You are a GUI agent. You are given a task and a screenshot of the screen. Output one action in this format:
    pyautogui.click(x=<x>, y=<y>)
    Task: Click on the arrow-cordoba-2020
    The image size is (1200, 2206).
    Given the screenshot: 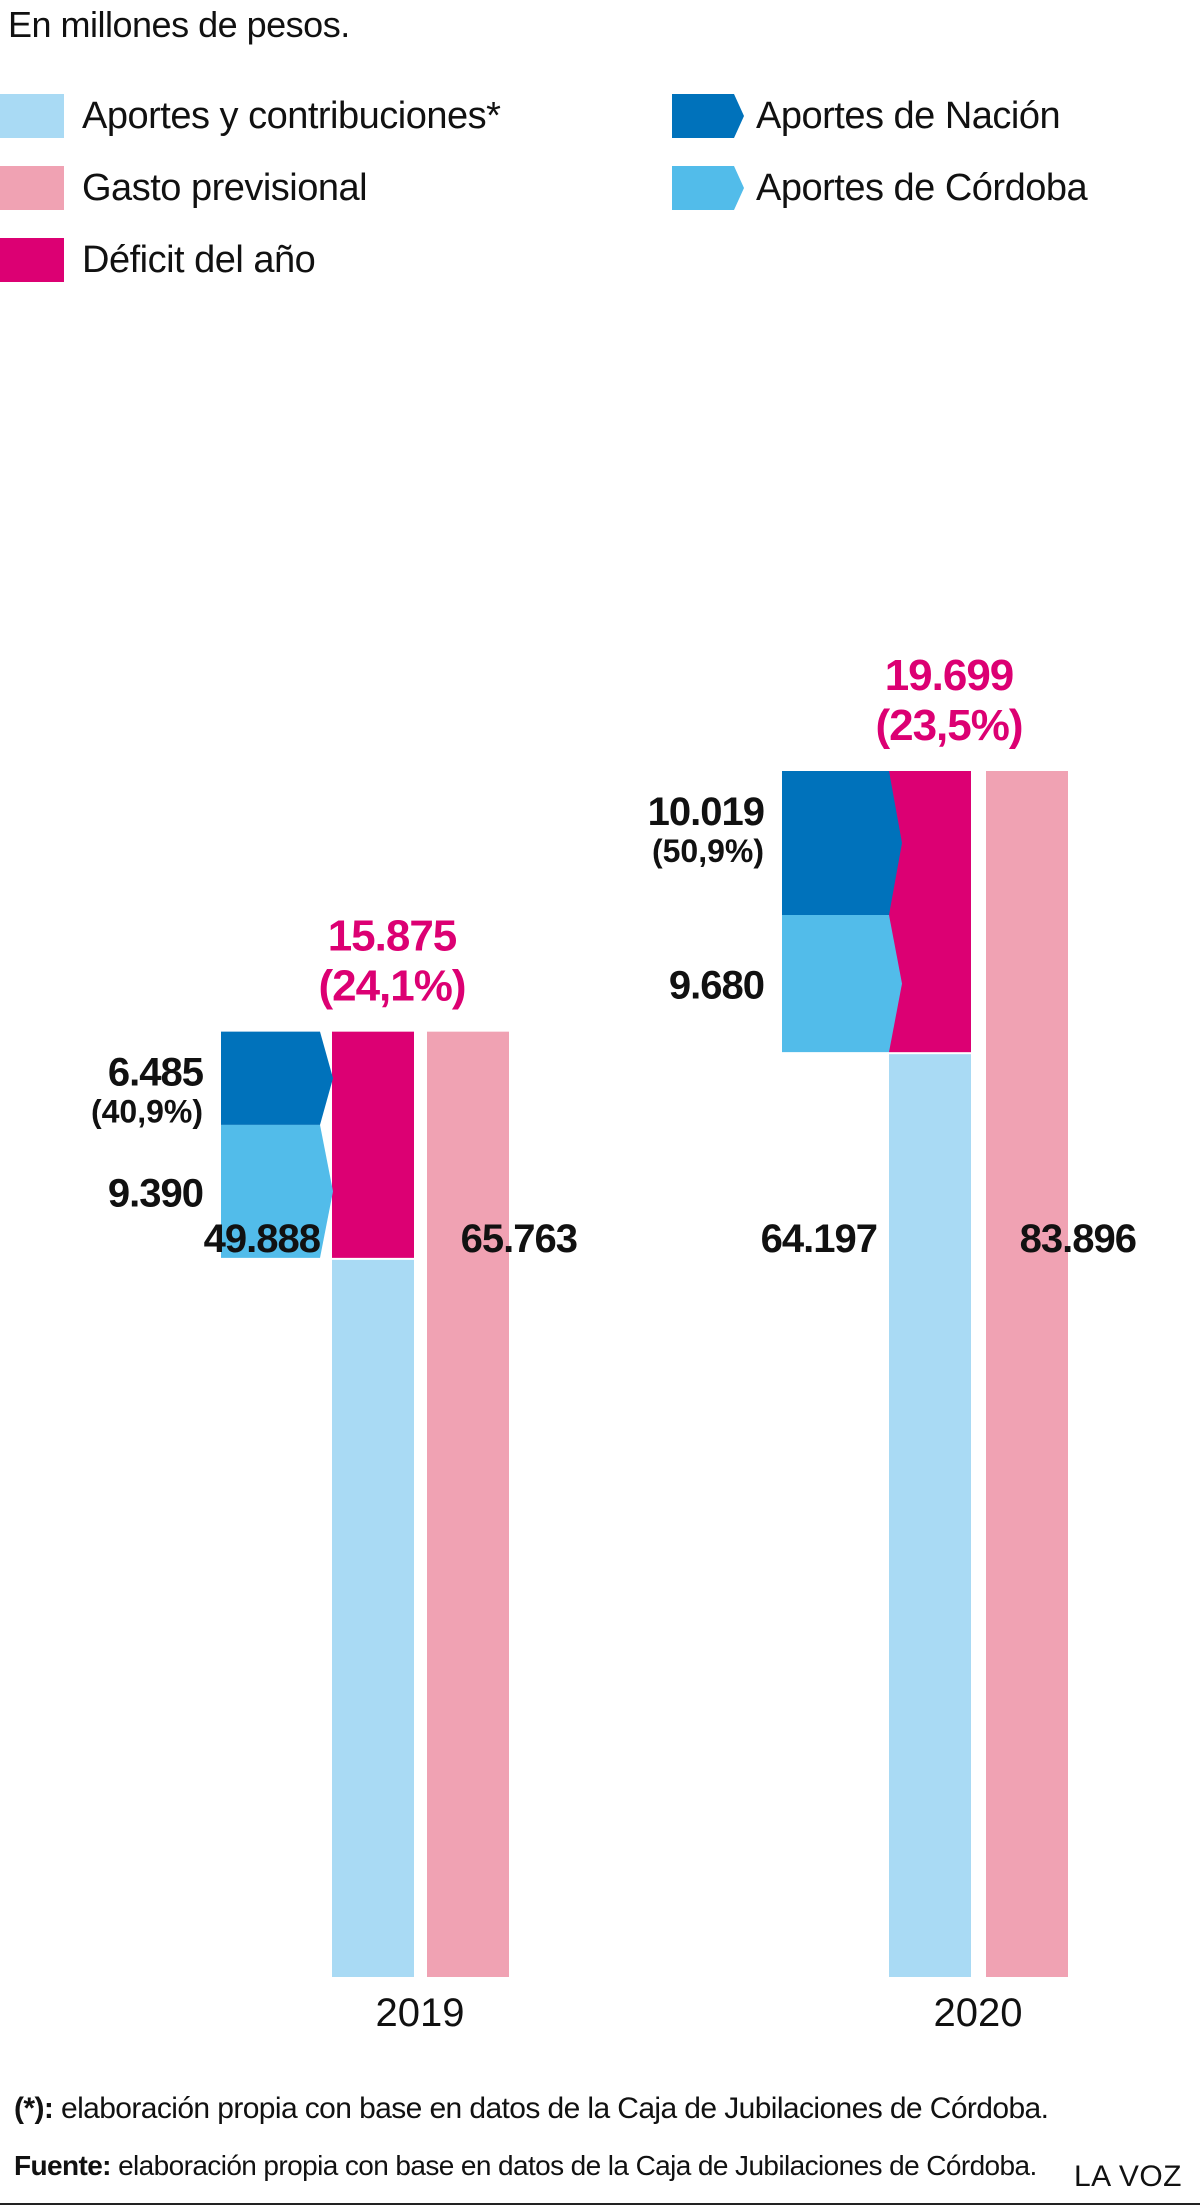 What is the action you would take?
    pyautogui.click(x=842, y=984)
    